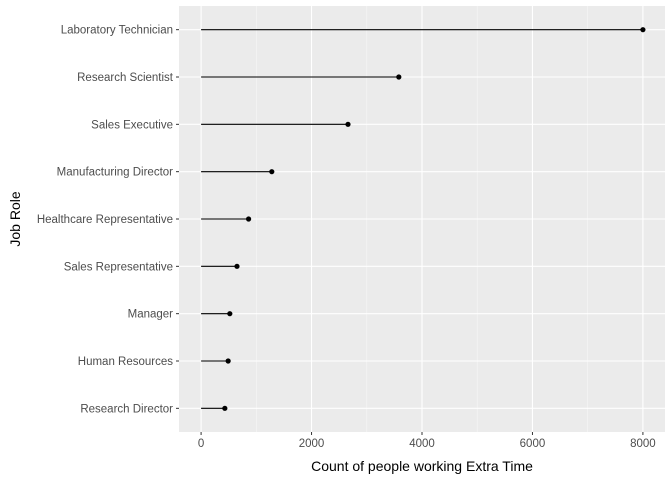  I want to click on y-tick-label: Manager, so click(151, 315).